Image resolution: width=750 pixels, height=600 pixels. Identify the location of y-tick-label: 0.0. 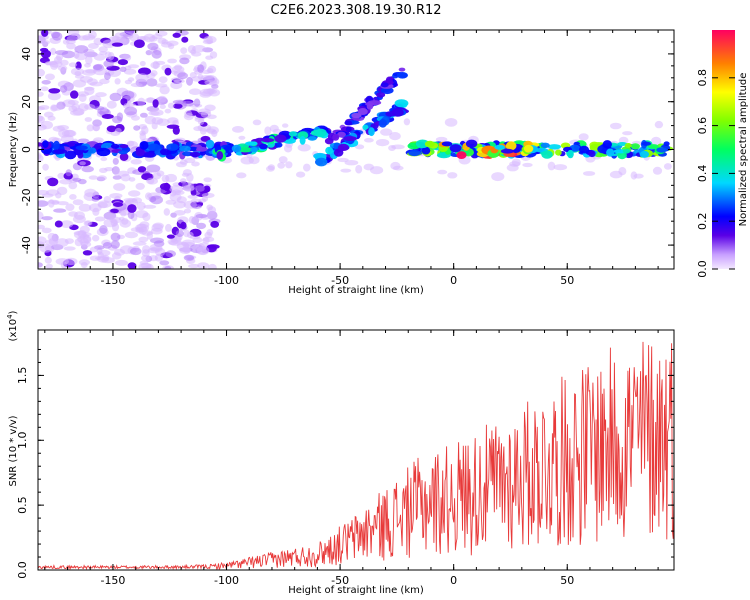
(22, 570).